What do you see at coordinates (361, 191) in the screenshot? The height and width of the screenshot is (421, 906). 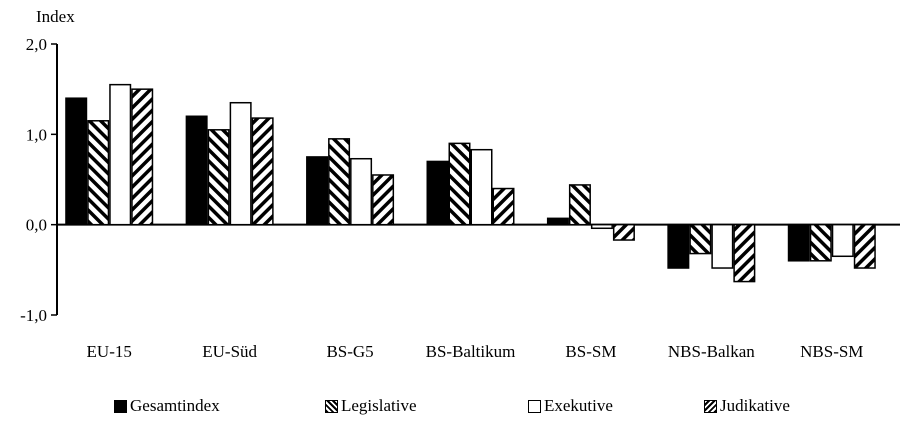 I see `bar-exekutive-bs-g5` at bounding box center [361, 191].